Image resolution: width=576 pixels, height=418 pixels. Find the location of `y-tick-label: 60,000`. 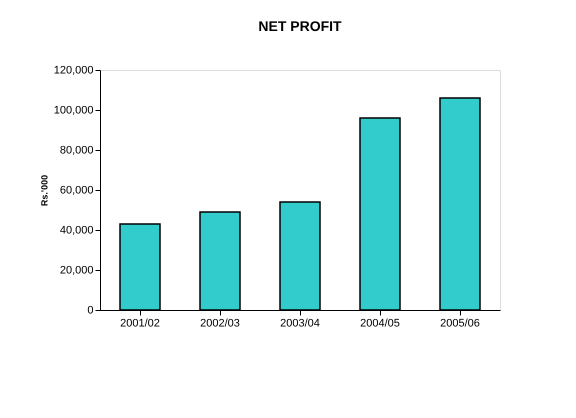

y-tick-label: 60,000 is located at coordinates (77, 190).